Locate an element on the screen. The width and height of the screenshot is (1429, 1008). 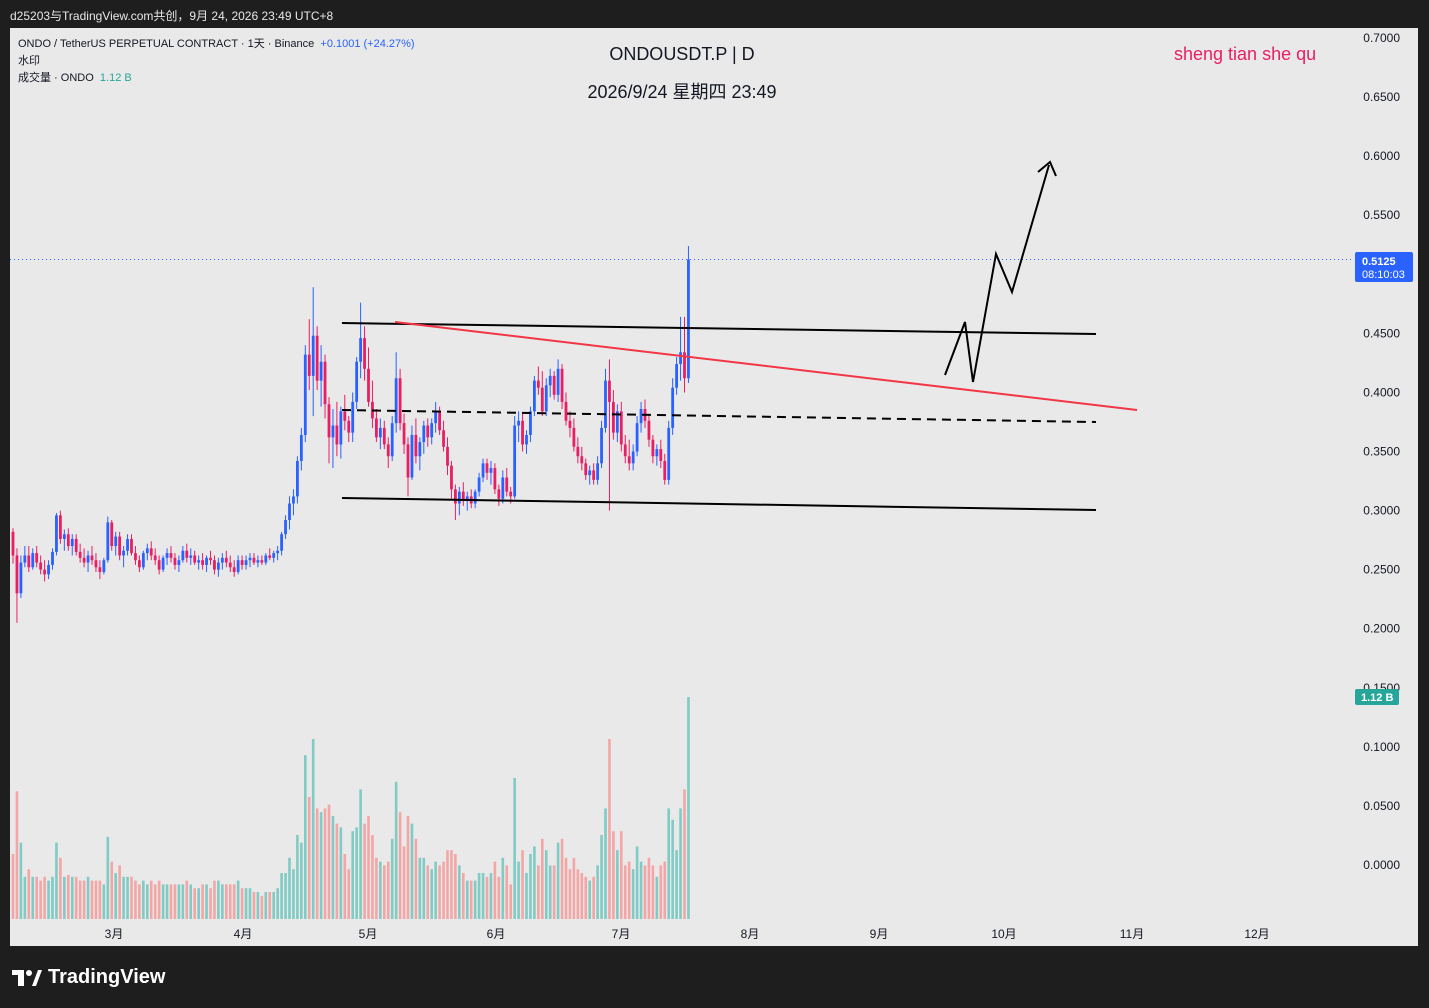
channel-mid-line is located at coordinates (719, 416).